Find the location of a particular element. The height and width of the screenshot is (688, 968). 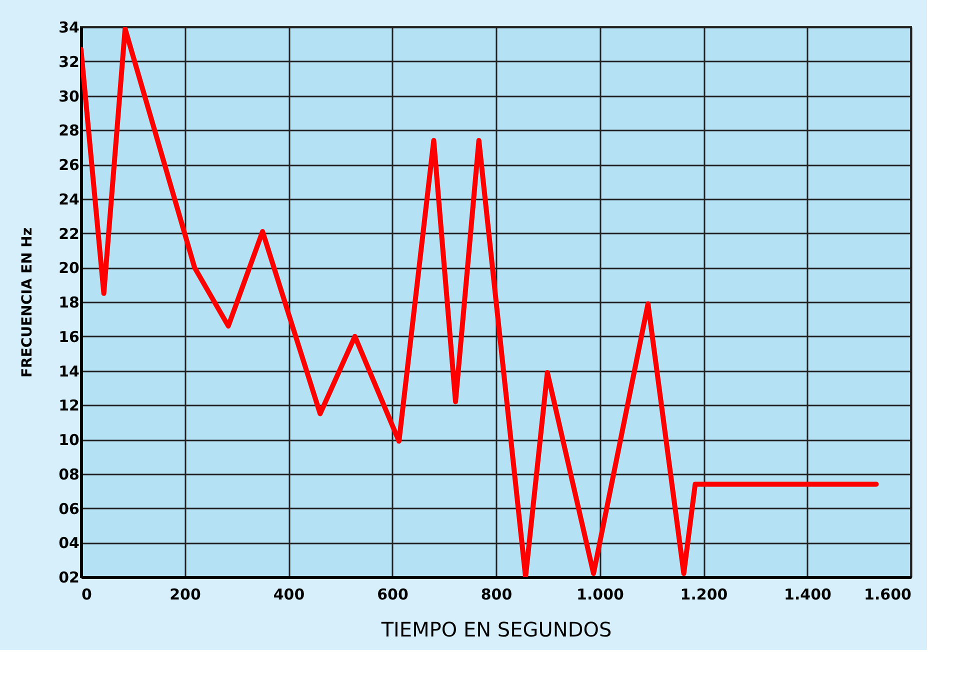

y-tick-label: 20 is located at coordinates (69, 268).